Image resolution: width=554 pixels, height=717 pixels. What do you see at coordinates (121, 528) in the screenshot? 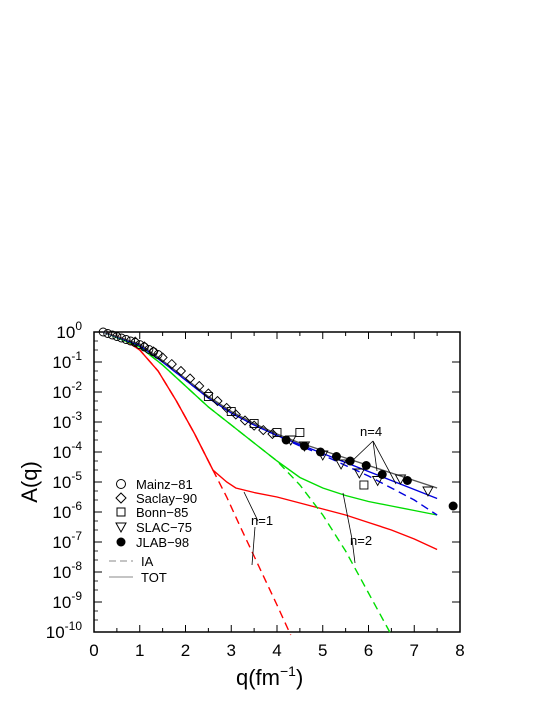
I see `triangle-down-open-icon` at bounding box center [121, 528].